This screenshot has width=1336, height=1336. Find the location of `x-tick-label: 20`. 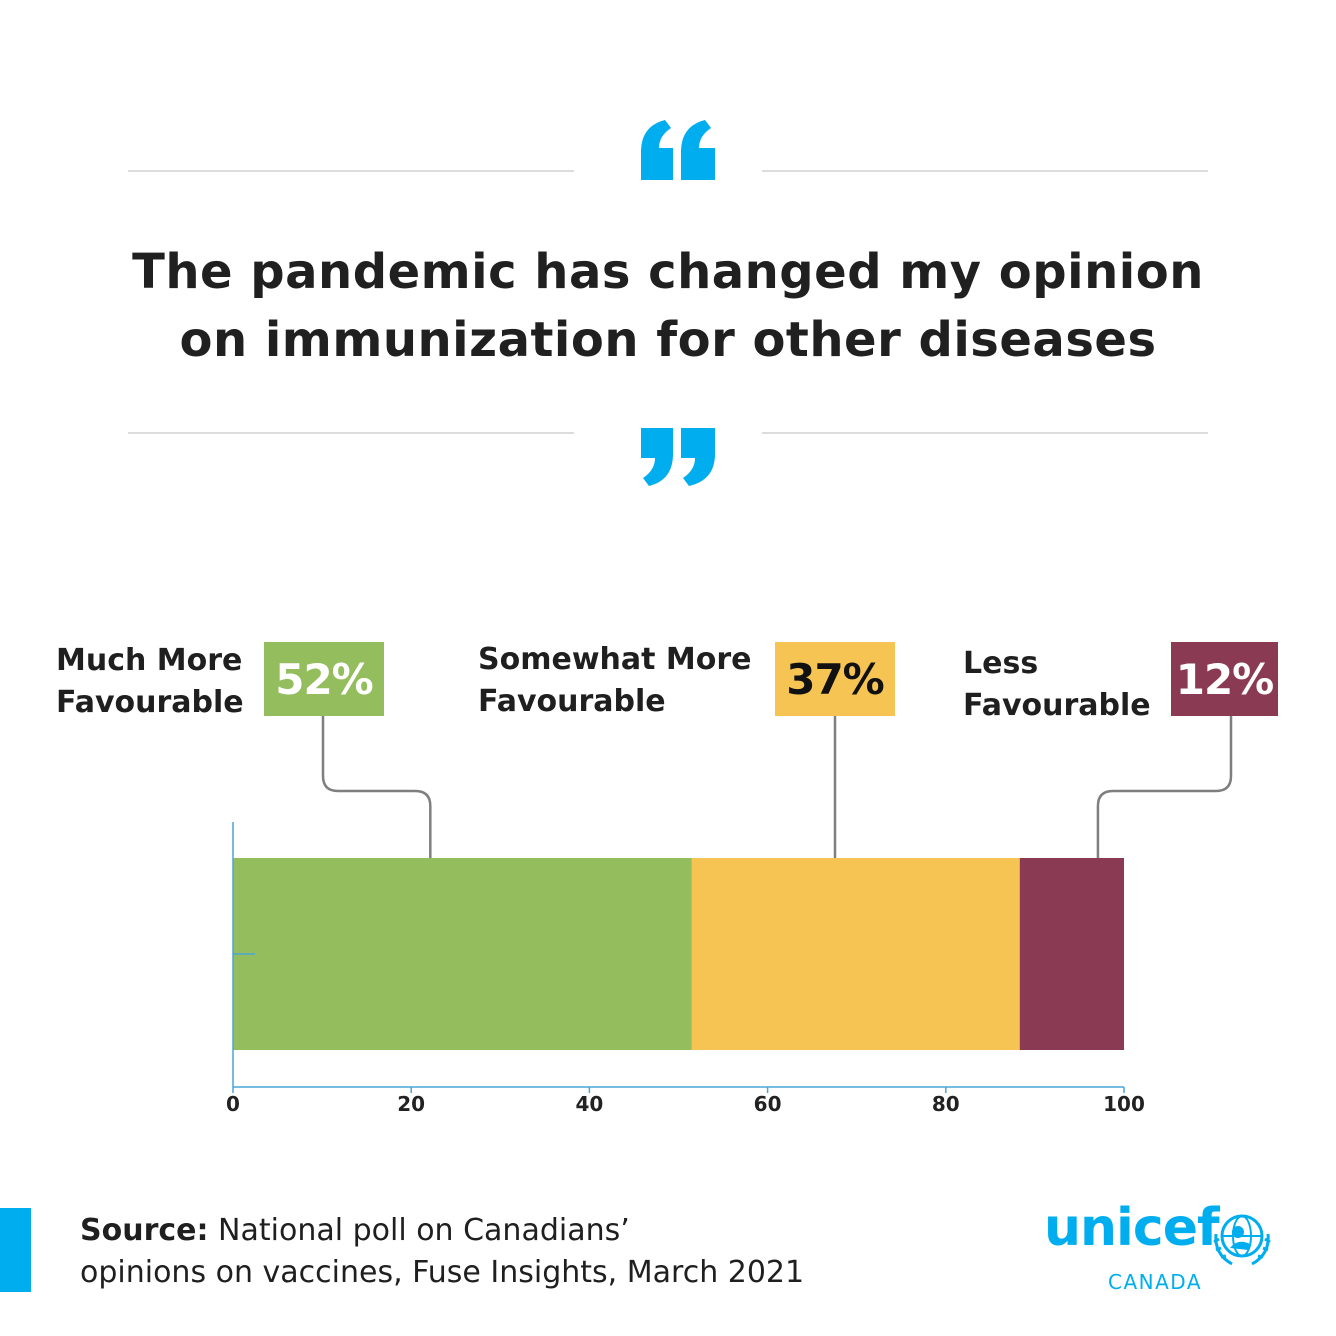

x-tick-label: 20 is located at coordinates (411, 1104).